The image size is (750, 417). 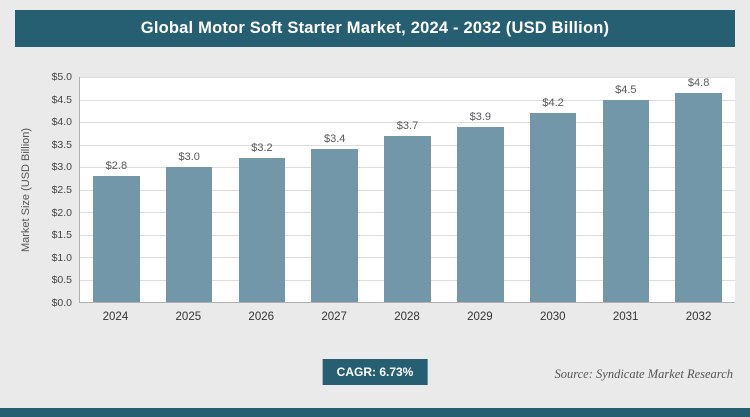 I want to click on y-tick-label: $0.0, so click(x=61, y=303).